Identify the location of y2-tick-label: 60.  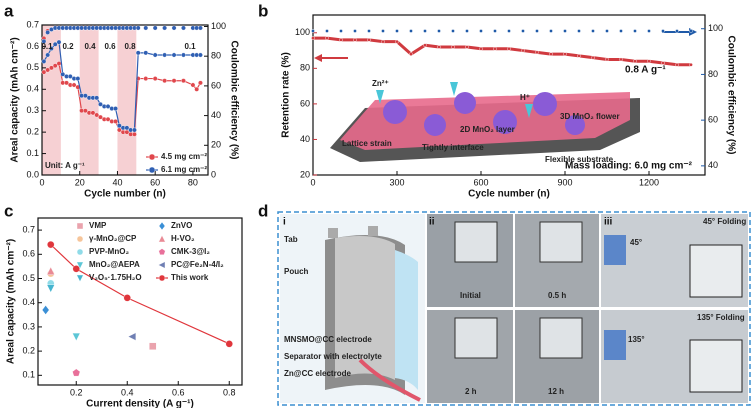
(713, 120).